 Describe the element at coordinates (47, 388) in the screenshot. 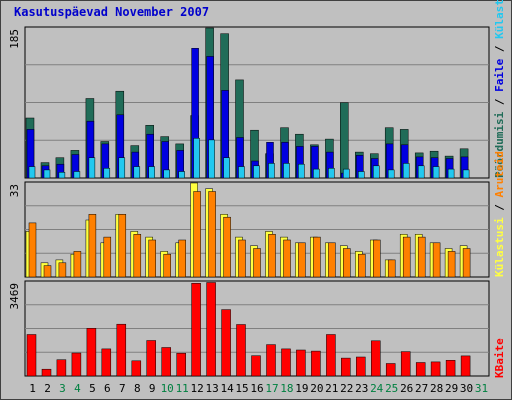

I see `day-label-2: 2` at that location.